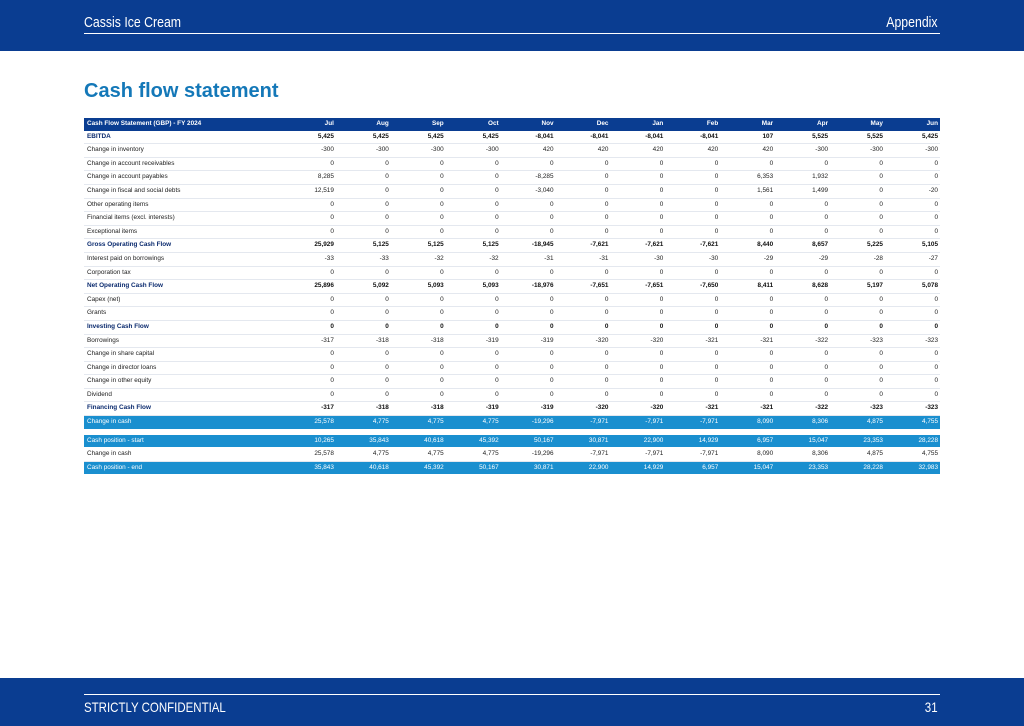 Image resolution: width=1024 pixels, height=726 pixels. What do you see at coordinates (912, 245) in the screenshot?
I see `table-cell: 5,105` at bounding box center [912, 245].